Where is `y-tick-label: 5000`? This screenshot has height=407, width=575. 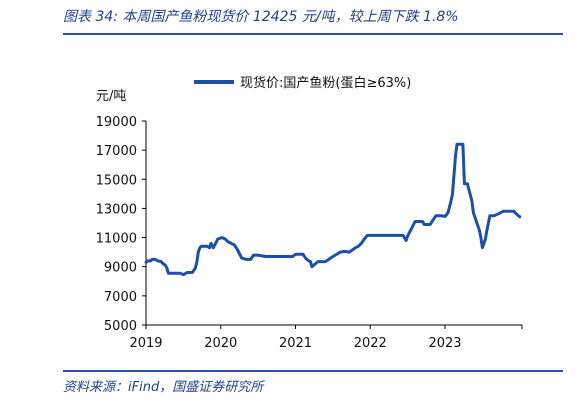 y-tick-label: 5000 is located at coordinates (120, 326).